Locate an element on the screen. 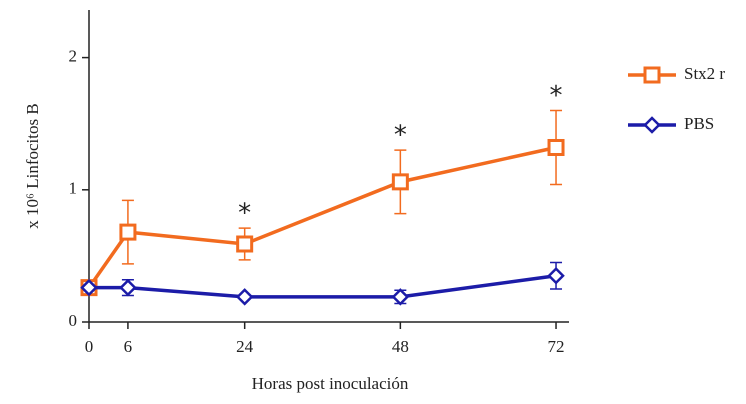 This screenshot has height=404, width=746. x-axis-label: Horas post inoculación is located at coordinates (330, 383).